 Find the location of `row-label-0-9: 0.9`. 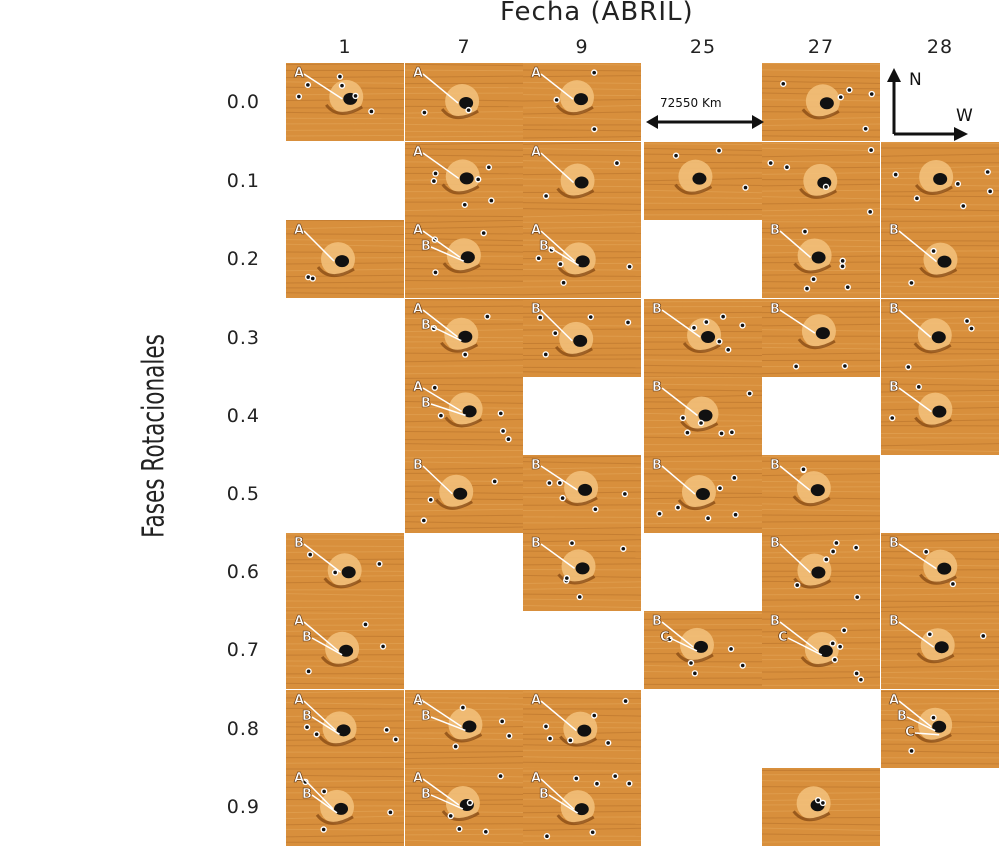

row-label-0-9: 0.9 is located at coordinates (243, 807).